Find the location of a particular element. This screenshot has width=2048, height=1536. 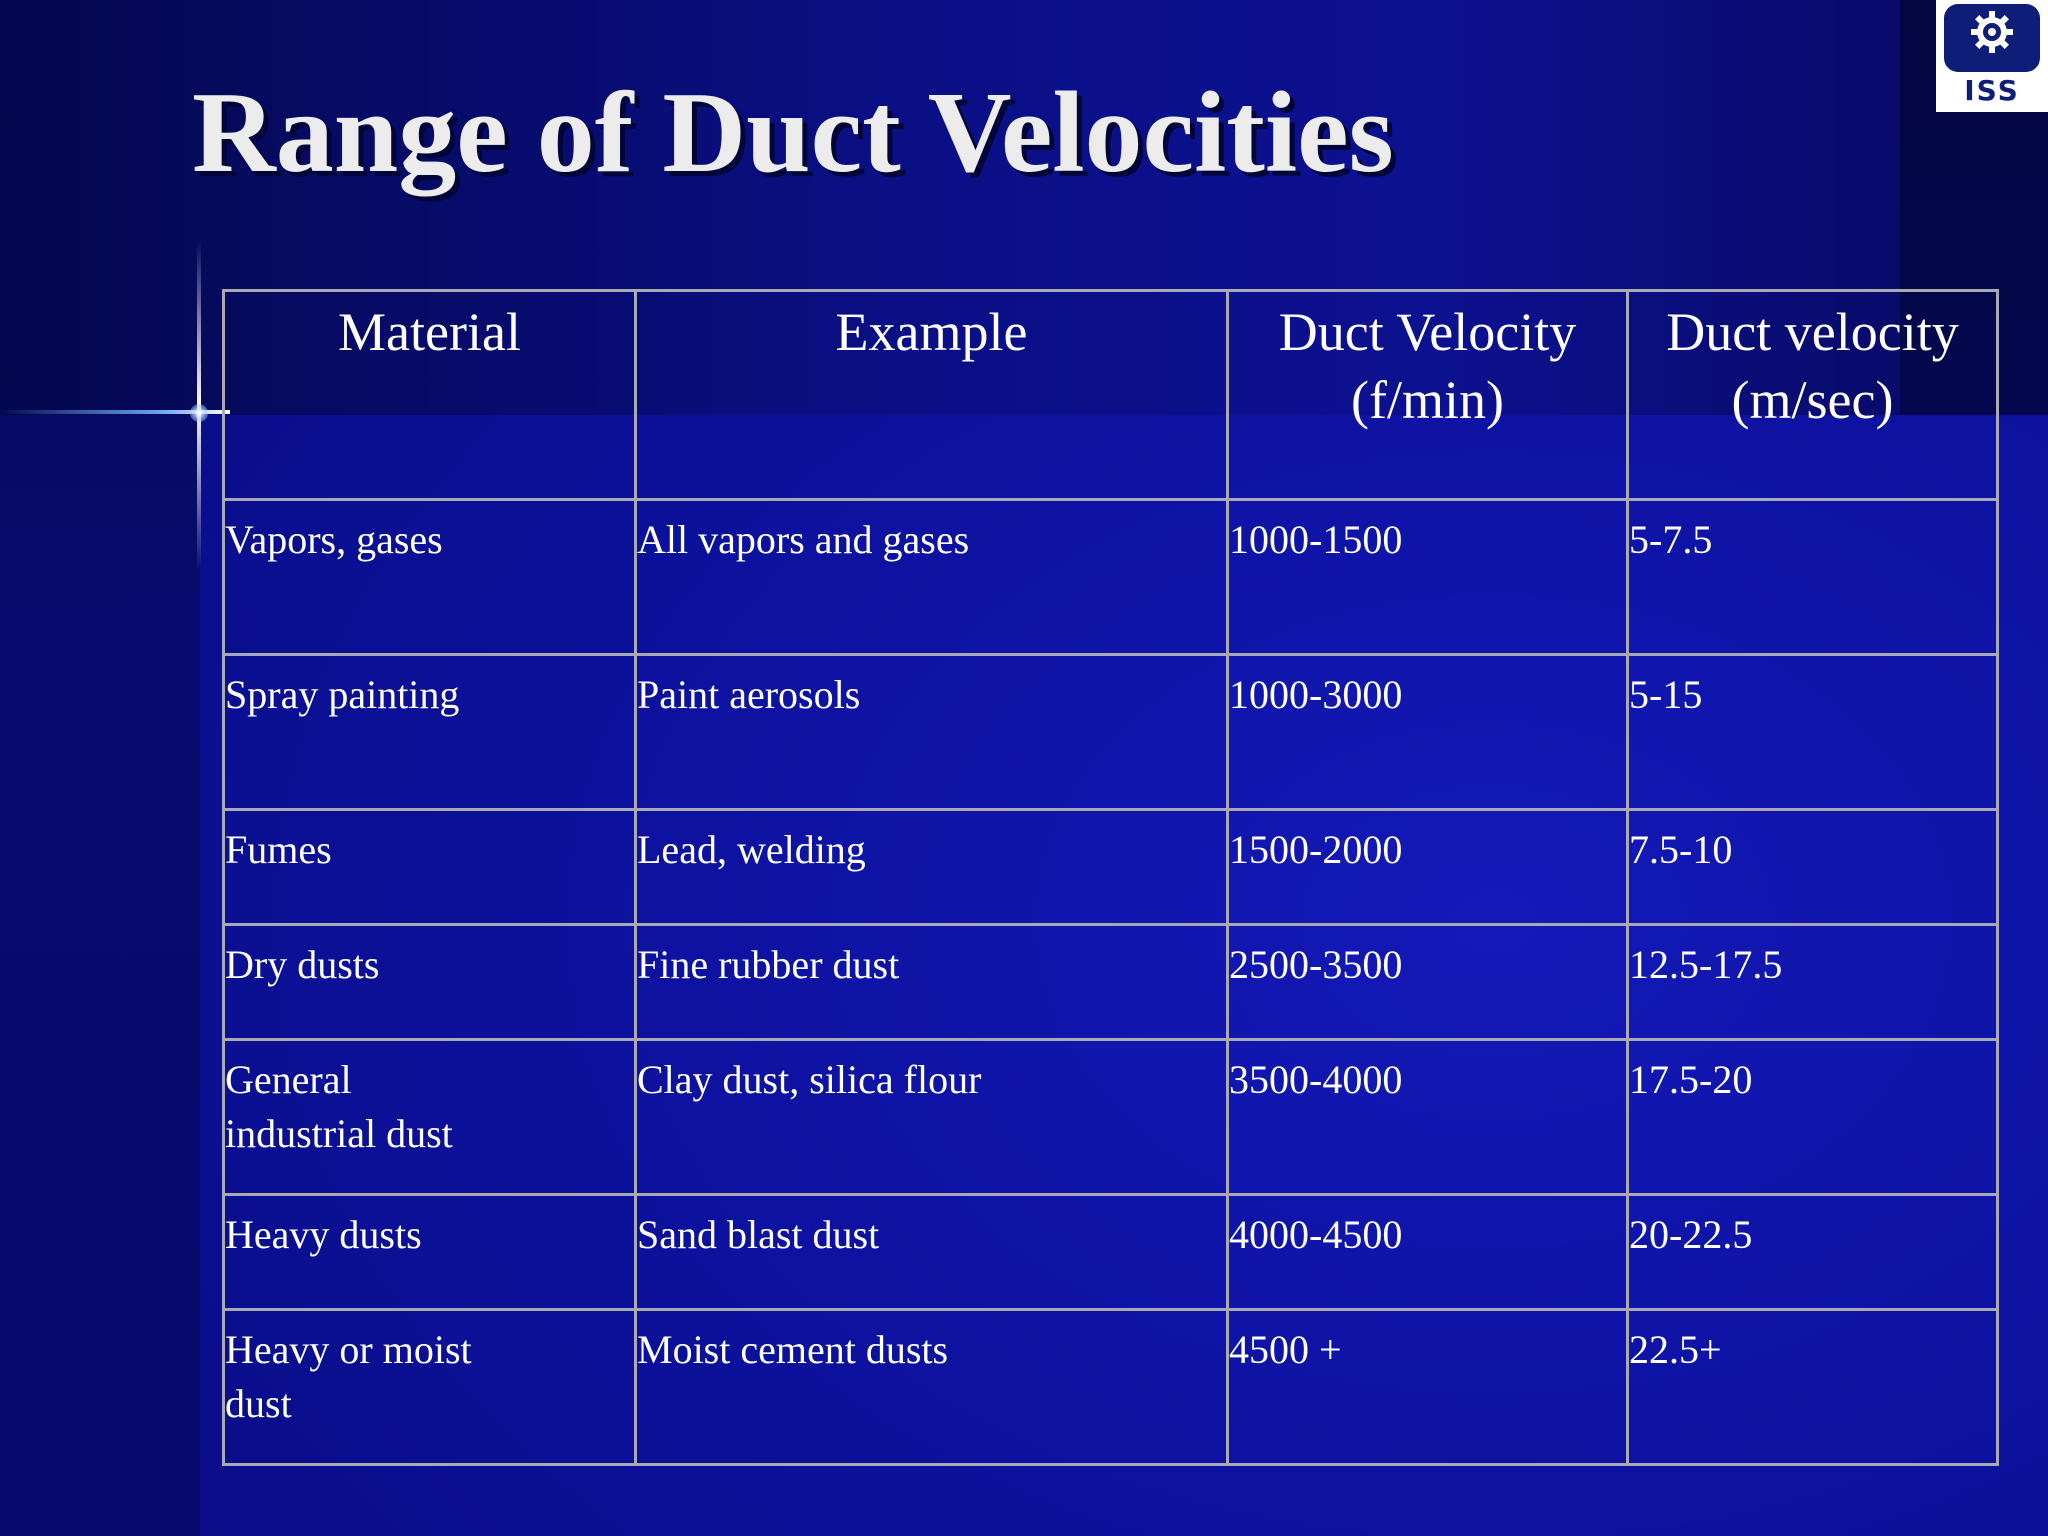

cell-velocity-mps: 12.5-17.5 is located at coordinates (1812, 982).